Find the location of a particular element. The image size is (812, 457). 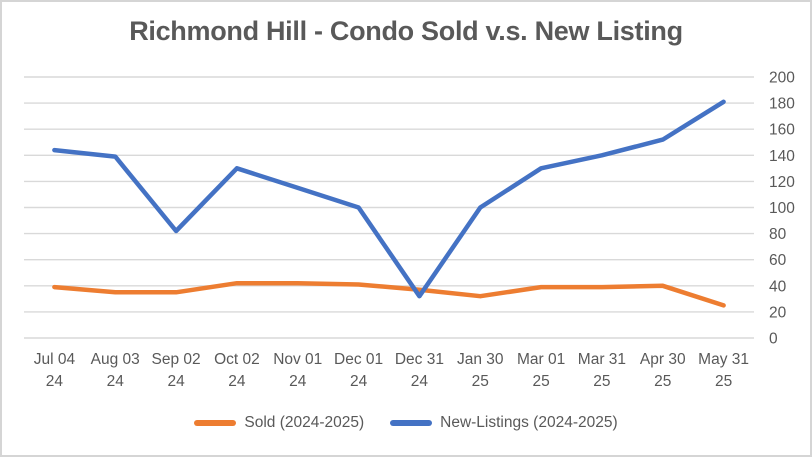

sold-line-swatch-icon is located at coordinates (215, 423).